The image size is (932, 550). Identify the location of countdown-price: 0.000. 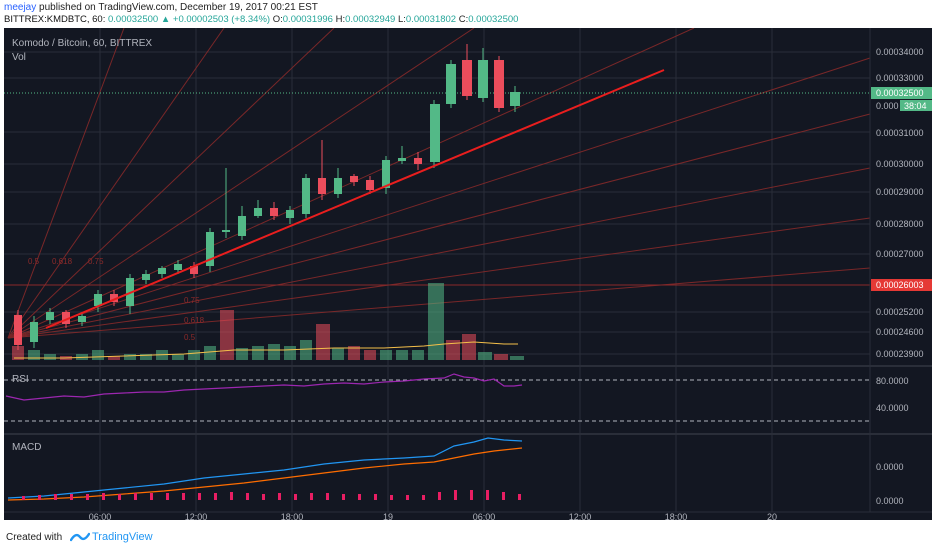
(887, 106).